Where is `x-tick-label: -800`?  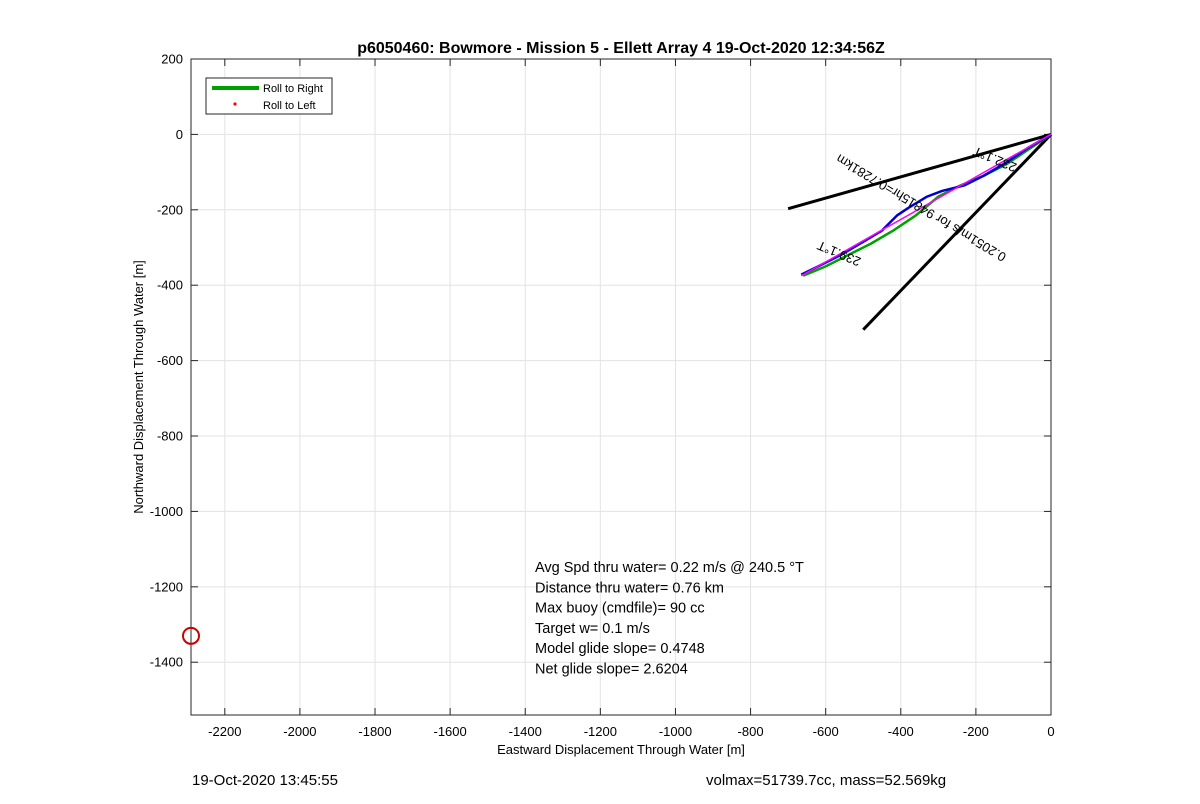
x-tick-label: -800 is located at coordinates (751, 731).